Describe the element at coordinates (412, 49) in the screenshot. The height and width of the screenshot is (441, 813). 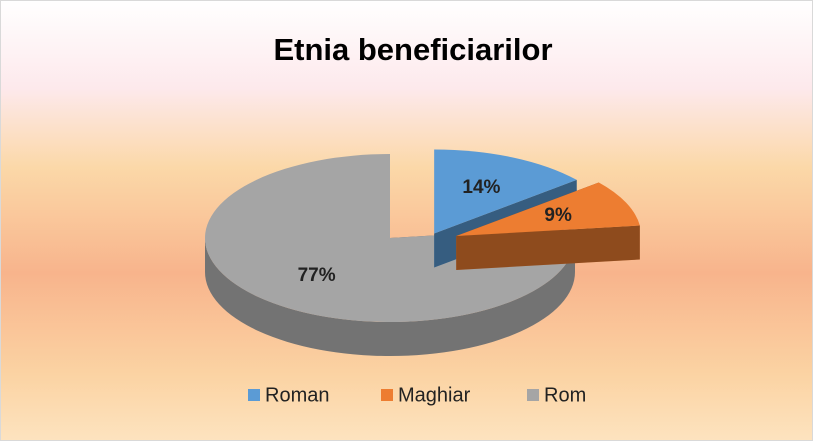
I see `chart-title: Etnia beneficiarilor` at that location.